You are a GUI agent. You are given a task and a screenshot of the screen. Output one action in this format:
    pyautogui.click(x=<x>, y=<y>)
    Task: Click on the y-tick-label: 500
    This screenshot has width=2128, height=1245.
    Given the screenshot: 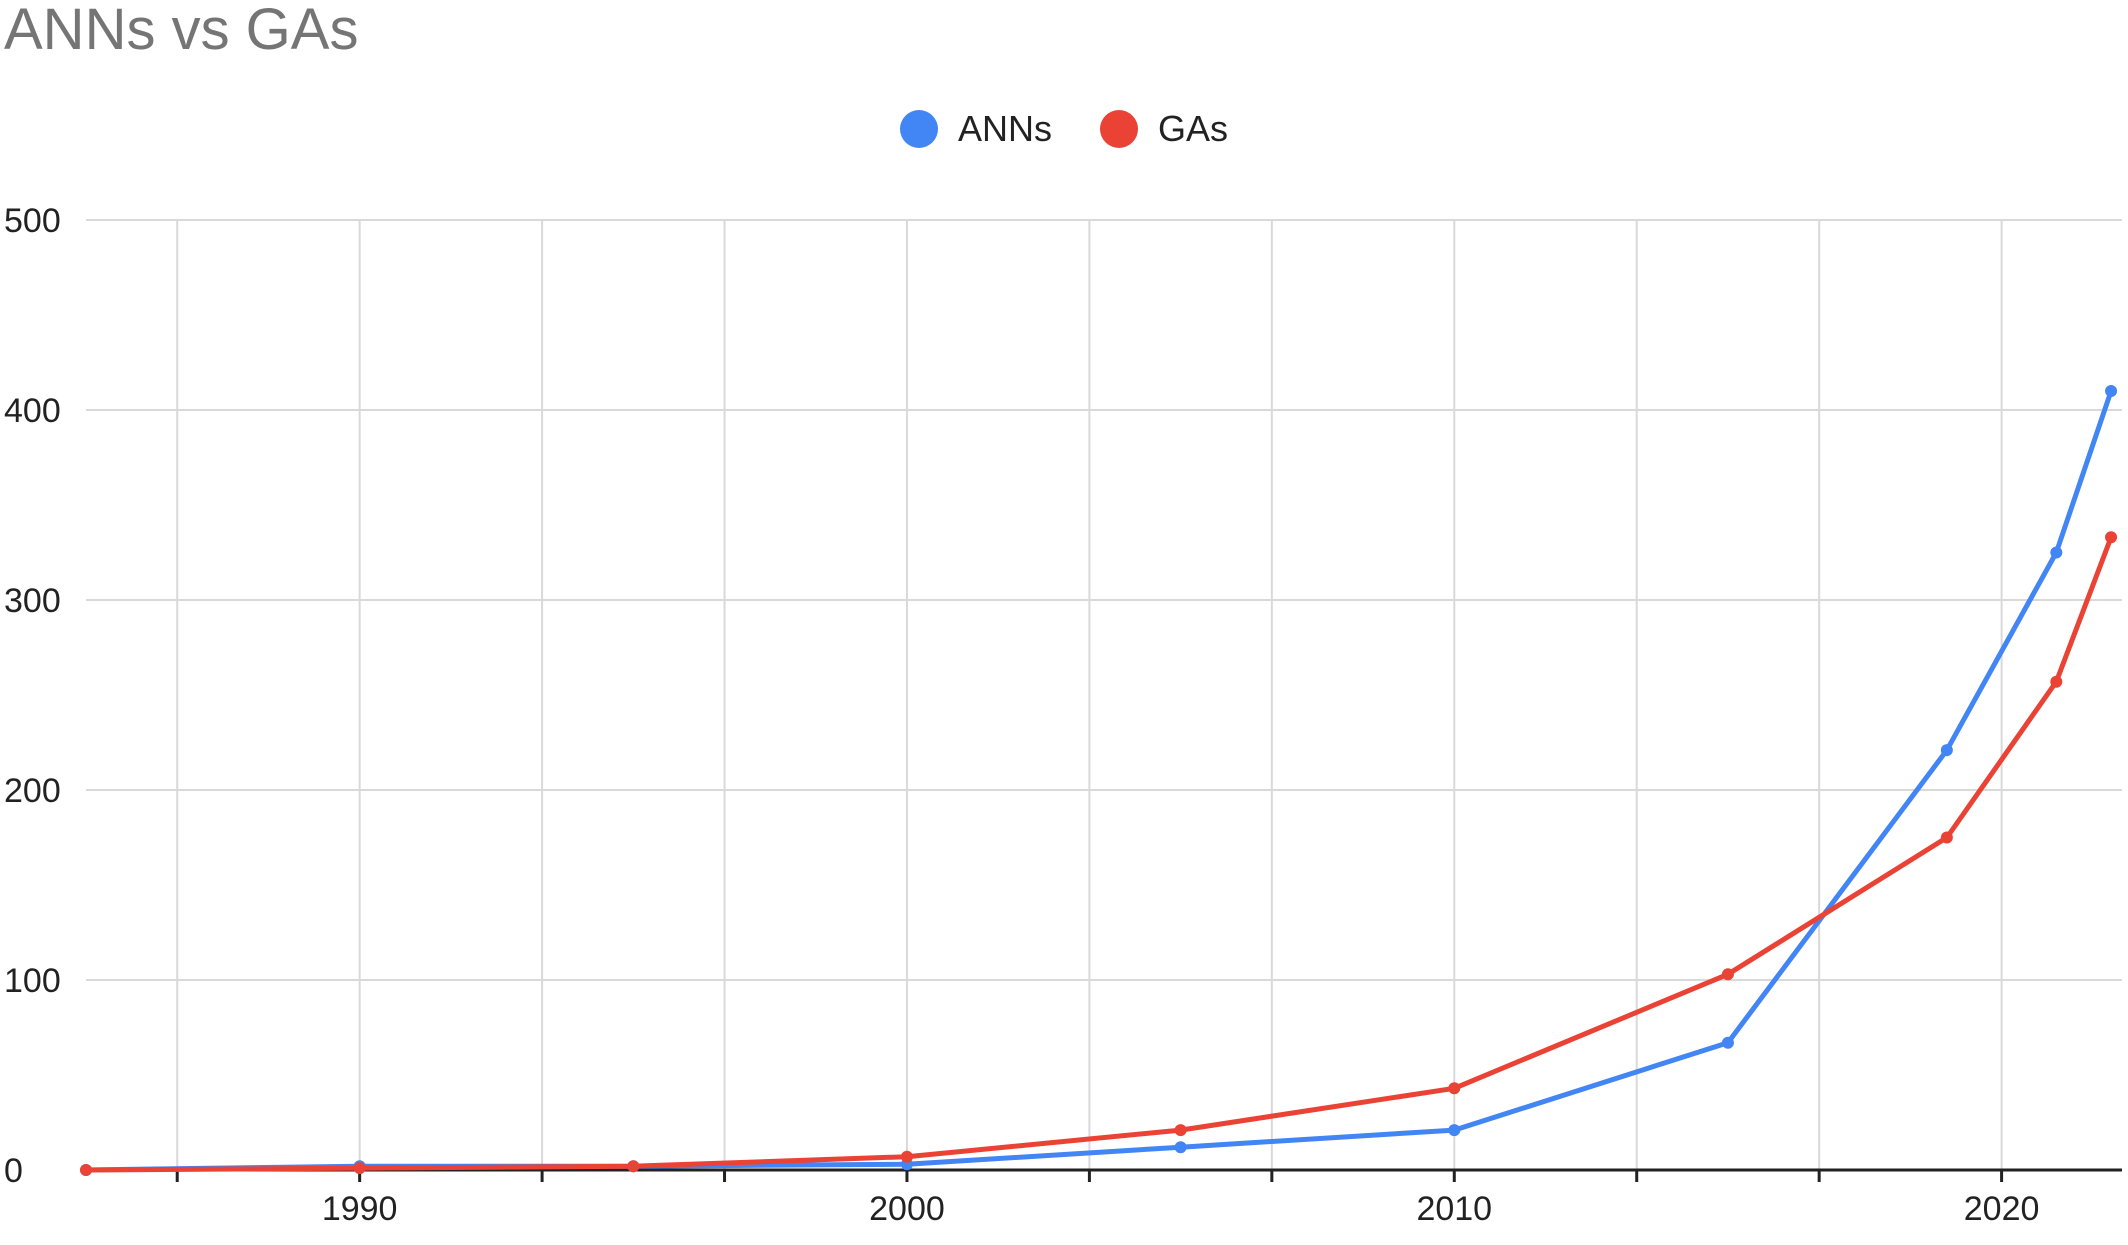 What is the action you would take?
    pyautogui.click(x=32, y=221)
    